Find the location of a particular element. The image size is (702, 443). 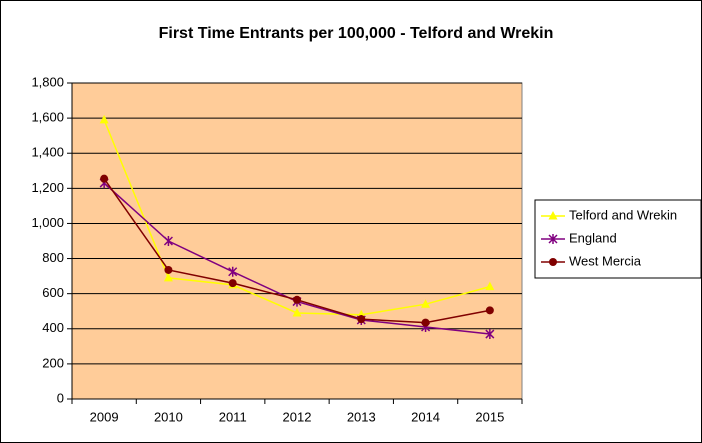

y-tick-label: 0 is located at coordinates (60, 397).